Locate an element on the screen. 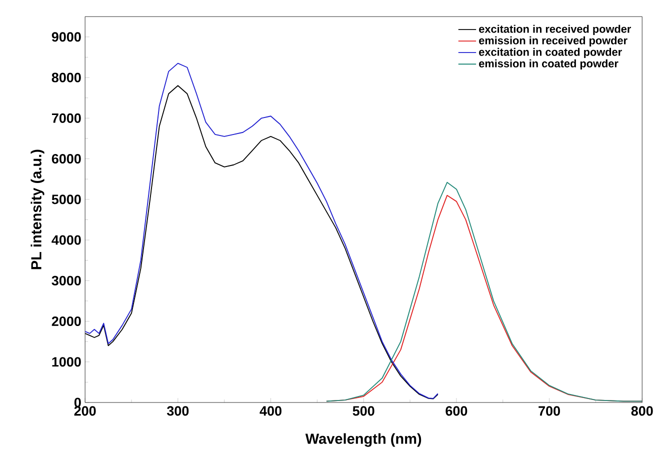 The image size is (666, 475). legend-label: excitation in coated powder is located at coordinates (550, 53).